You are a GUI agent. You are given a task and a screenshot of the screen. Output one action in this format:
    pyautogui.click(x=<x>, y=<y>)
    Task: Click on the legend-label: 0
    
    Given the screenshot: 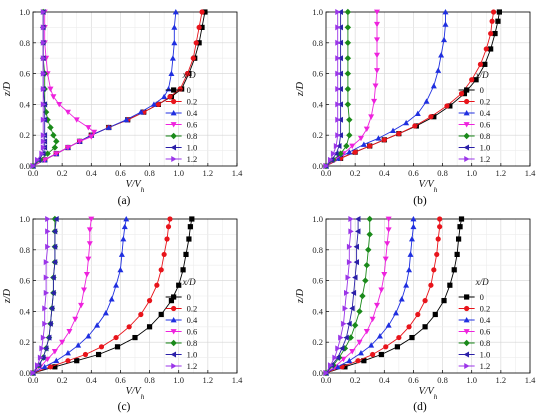 What is the action you would take?
    pyautogui.click(x=482, y=90)
    